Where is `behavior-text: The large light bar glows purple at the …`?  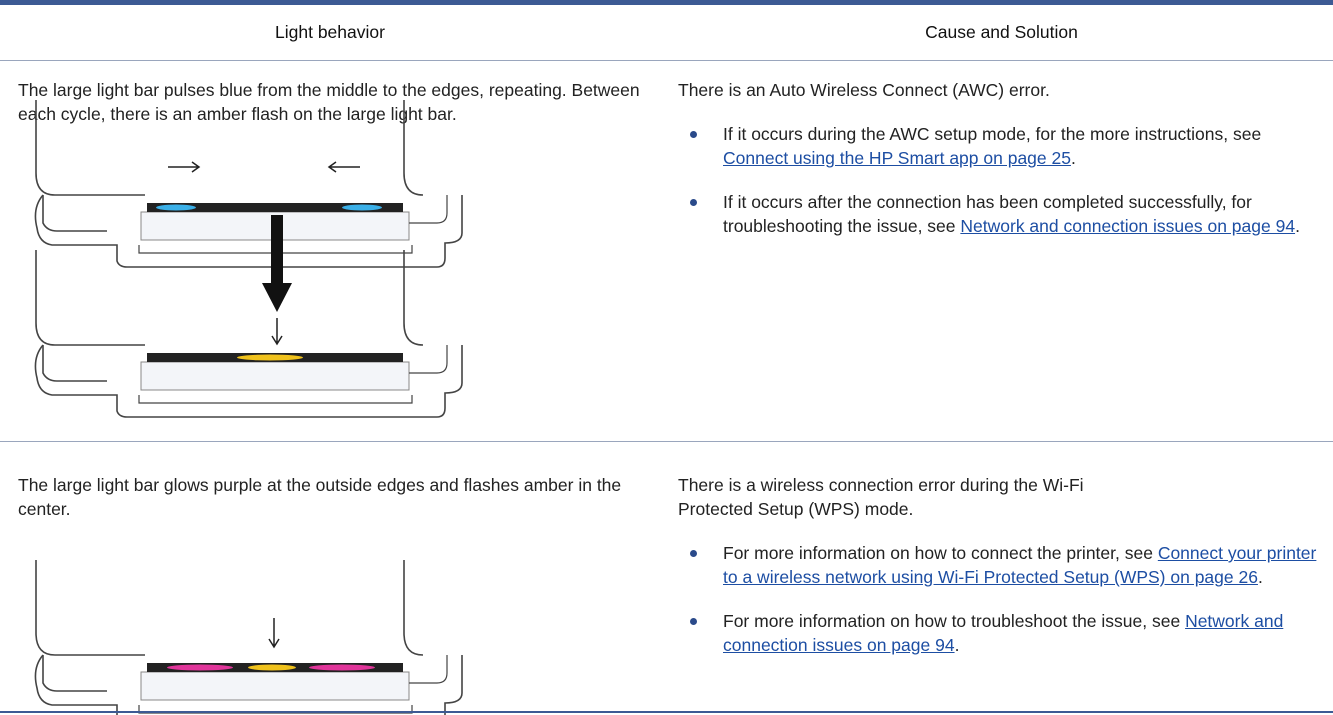
behavior-text: The large light bar glows purple at the … is located at coordinates (320, 497).